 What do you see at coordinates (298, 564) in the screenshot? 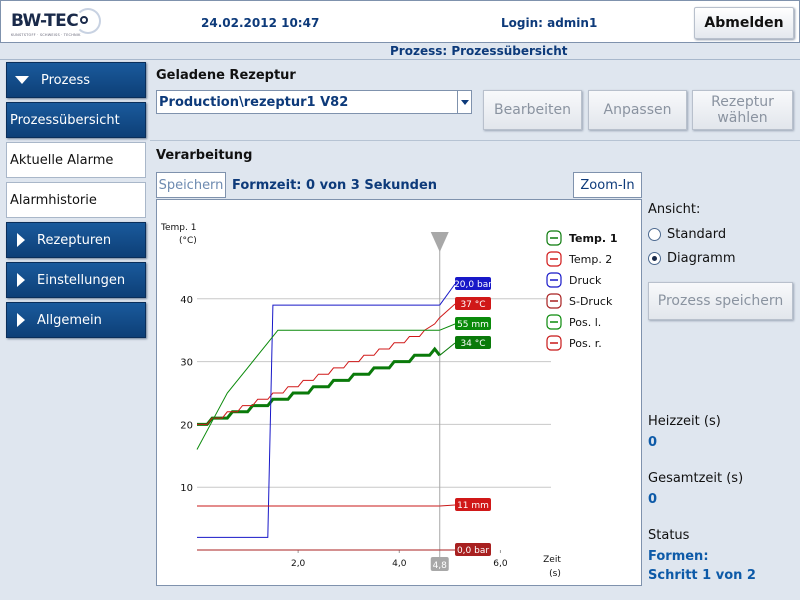
I see `x-tick-label: 2,0` at bounding box center [298, 564].